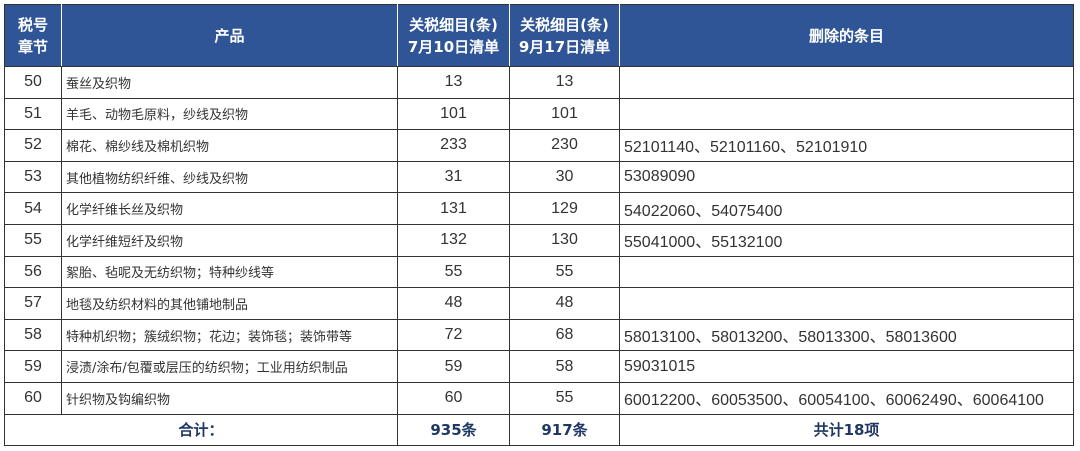  Describe the element at coordinates (33, 177) in the screenshot. I see `cell-chapter: 53` at that location.